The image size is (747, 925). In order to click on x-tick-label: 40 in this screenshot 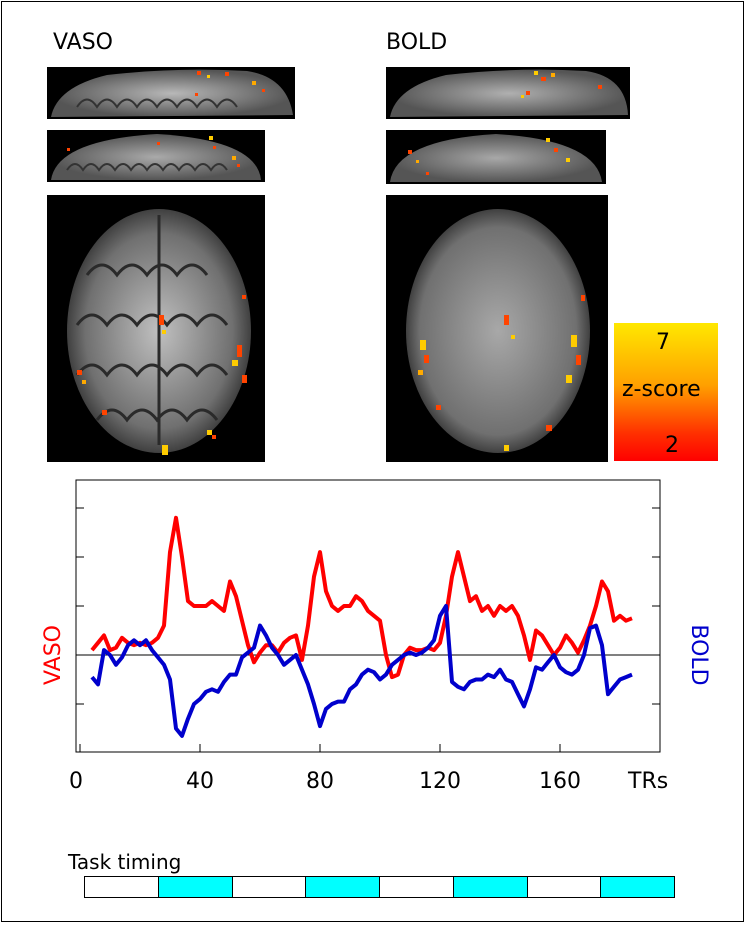, I will do `click(200, 781)`.